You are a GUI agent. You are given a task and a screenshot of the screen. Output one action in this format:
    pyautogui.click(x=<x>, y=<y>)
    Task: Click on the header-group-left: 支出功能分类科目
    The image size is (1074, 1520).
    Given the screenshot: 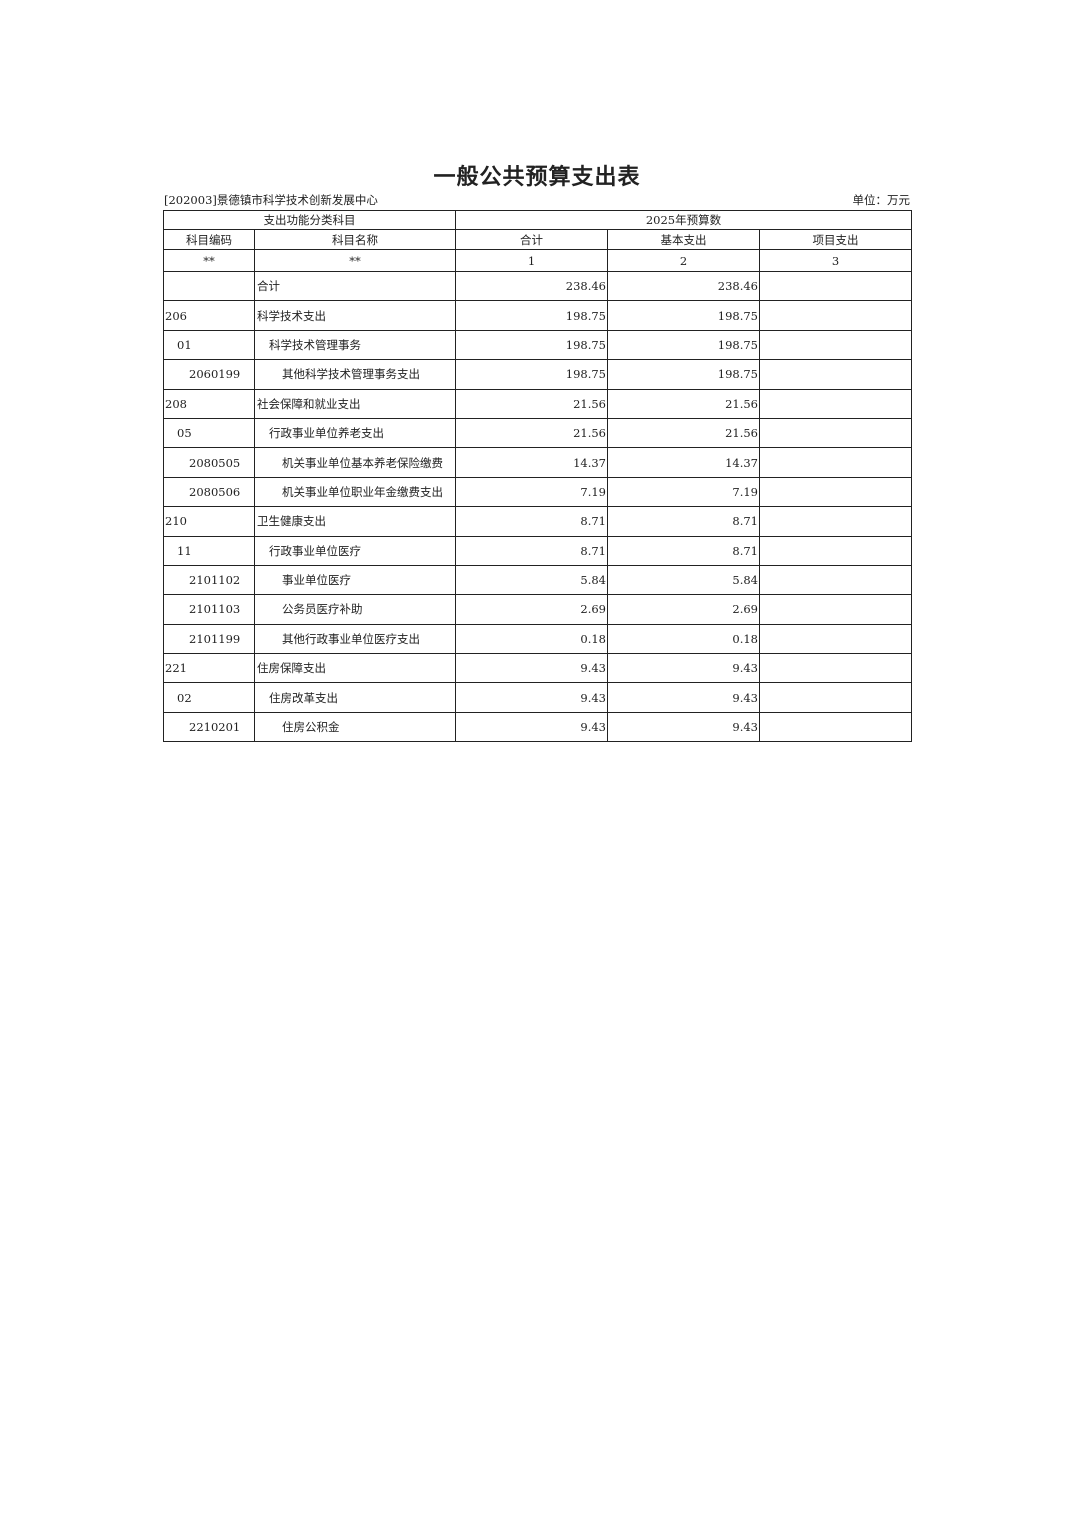 What is the action you would take?
    pyautogui.click(x=309, y=220)
    